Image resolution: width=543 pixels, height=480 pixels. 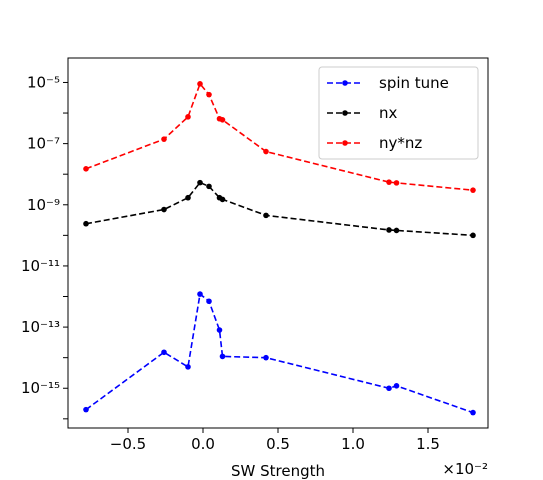 I want to click on legend-label: ny*nz, so click(x=400, y=143).